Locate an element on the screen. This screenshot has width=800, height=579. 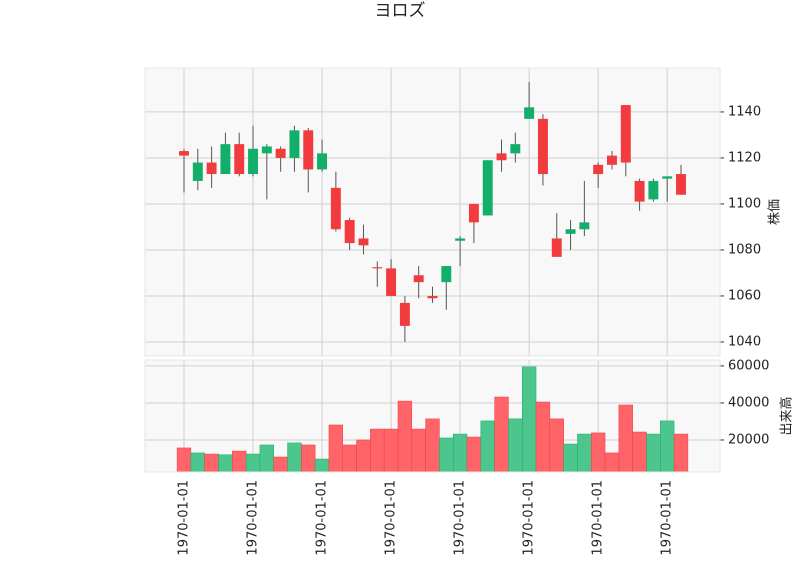
volume-tick-label: 40000 is located at coordinates (748, 402).